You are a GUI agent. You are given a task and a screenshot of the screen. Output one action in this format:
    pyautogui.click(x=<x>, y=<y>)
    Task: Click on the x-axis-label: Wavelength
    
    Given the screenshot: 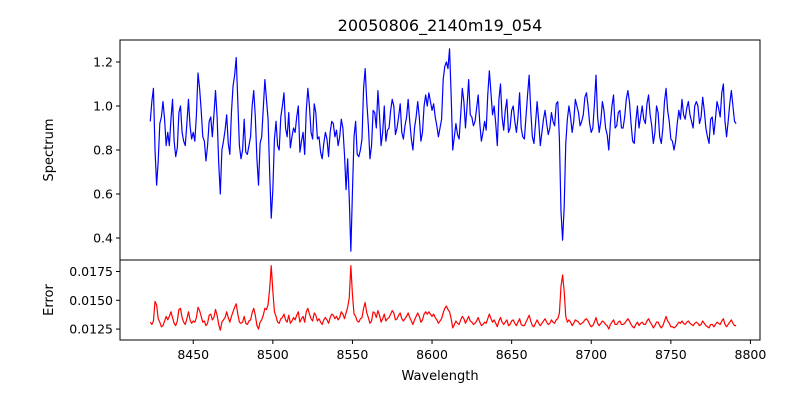 What is the action you would take?
    pyautogui.click(x=439, y=376)
    